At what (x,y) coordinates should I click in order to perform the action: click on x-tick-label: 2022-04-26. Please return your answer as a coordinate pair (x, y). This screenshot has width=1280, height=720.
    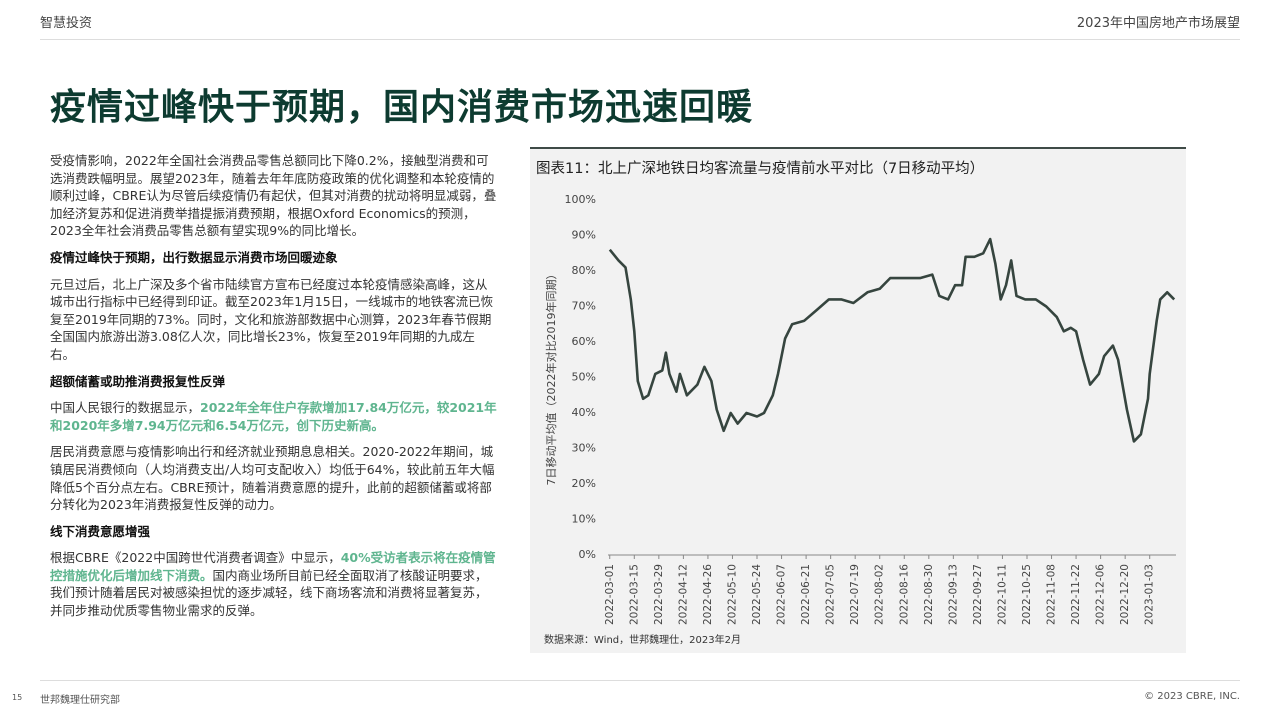
    Looking at the image, I should click on (708, 594).